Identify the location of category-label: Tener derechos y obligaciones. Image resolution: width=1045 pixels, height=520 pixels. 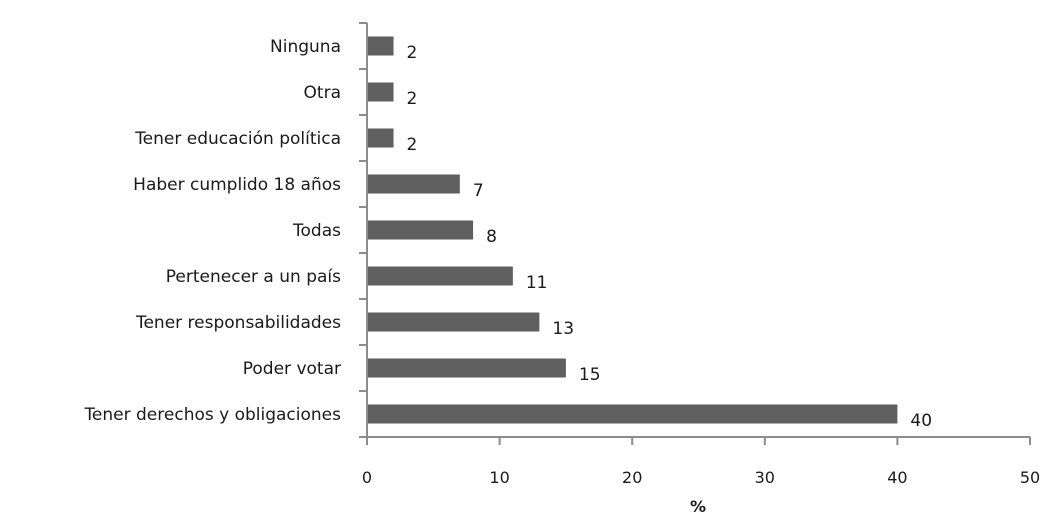
(212, 415).